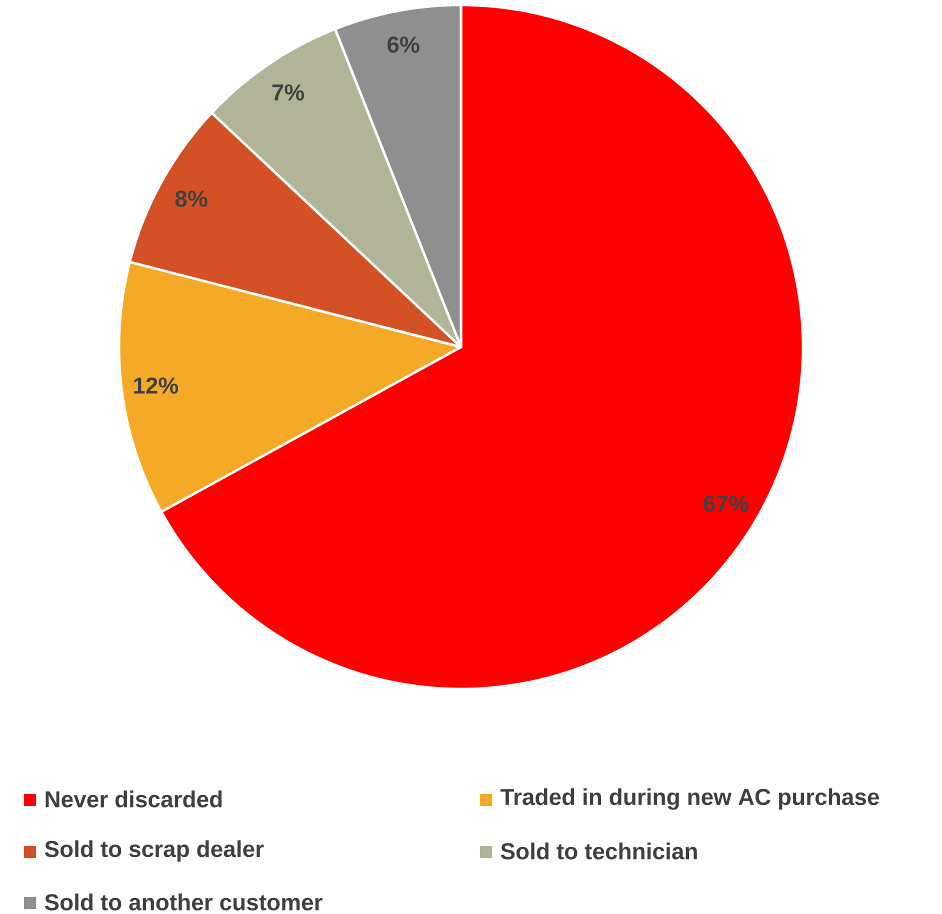 Image resolution: width=942 pixels, height=914 pixels. Describe the element at coordinates (154, 851) in the screenshot. I see `legend-label: Sold to scrap dealer` at that location.